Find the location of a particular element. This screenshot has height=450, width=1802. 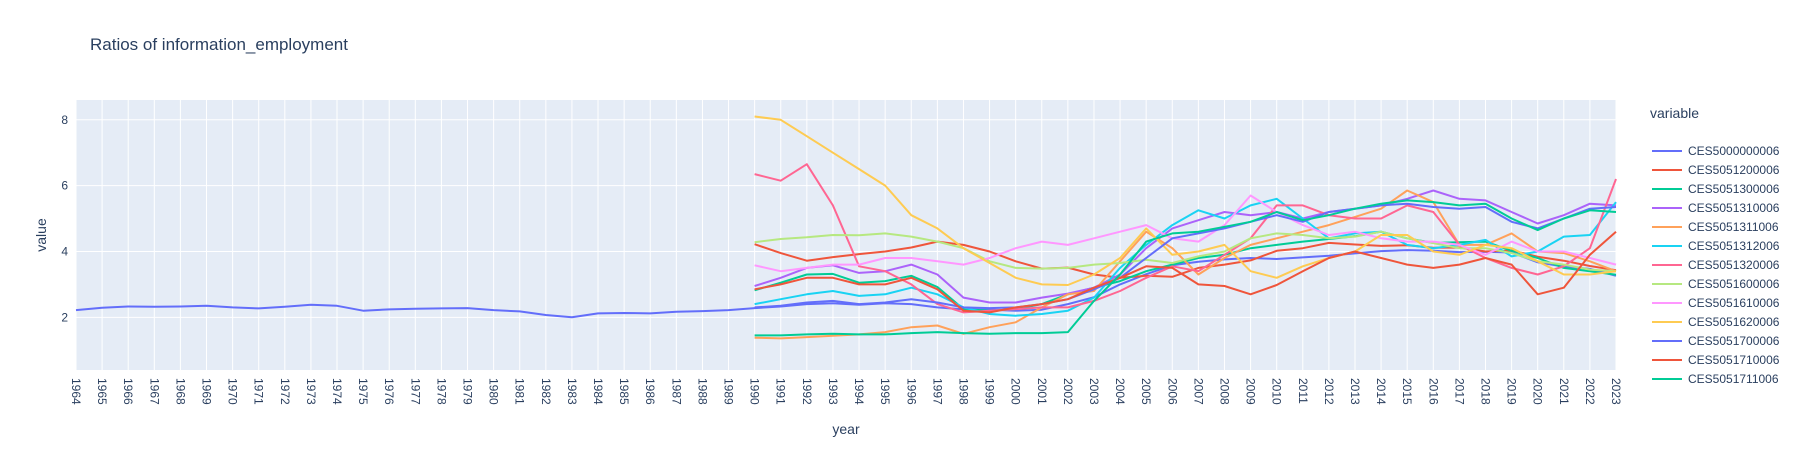

legend-label: CES5051320006 is located at coordinates (1734, 265).